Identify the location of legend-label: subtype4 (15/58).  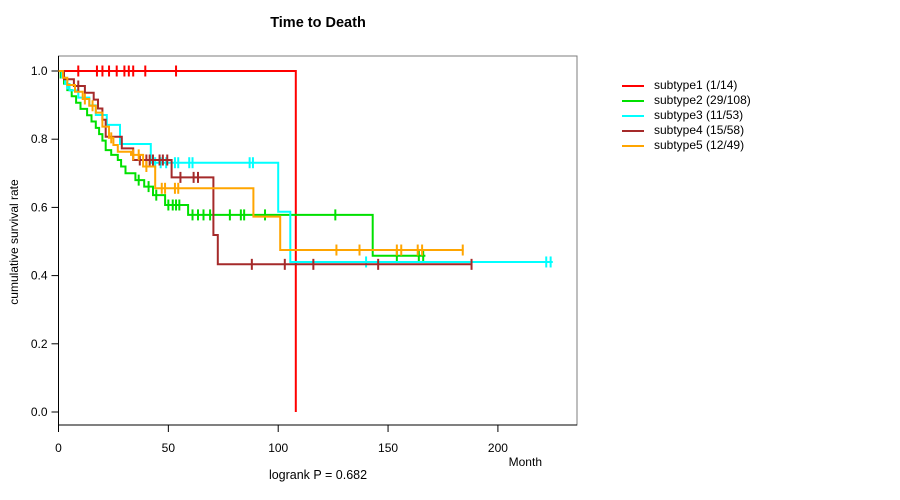
(699, 130).